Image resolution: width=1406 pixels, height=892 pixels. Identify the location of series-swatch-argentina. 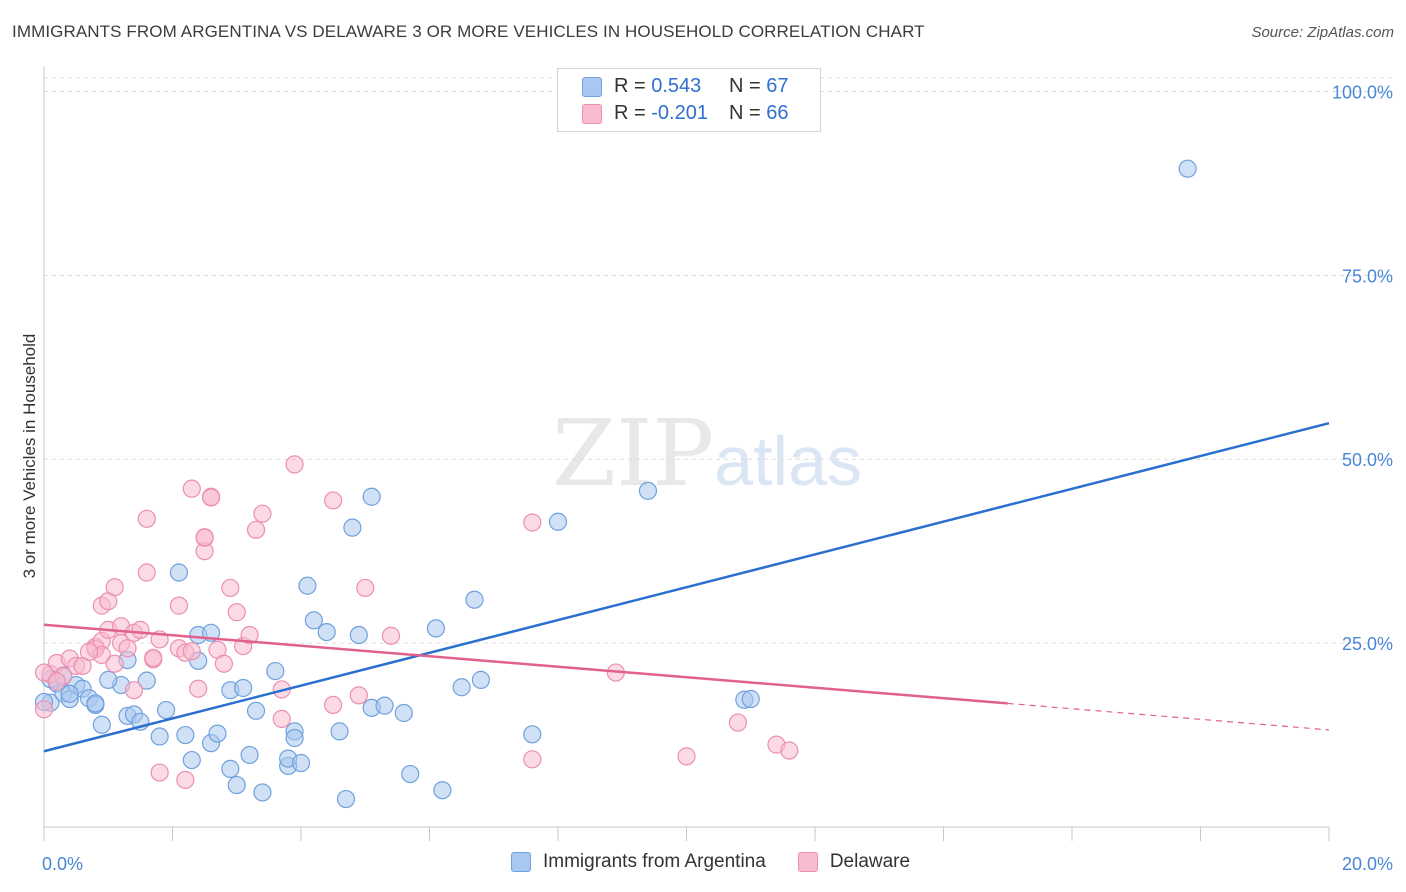
(521, 862).